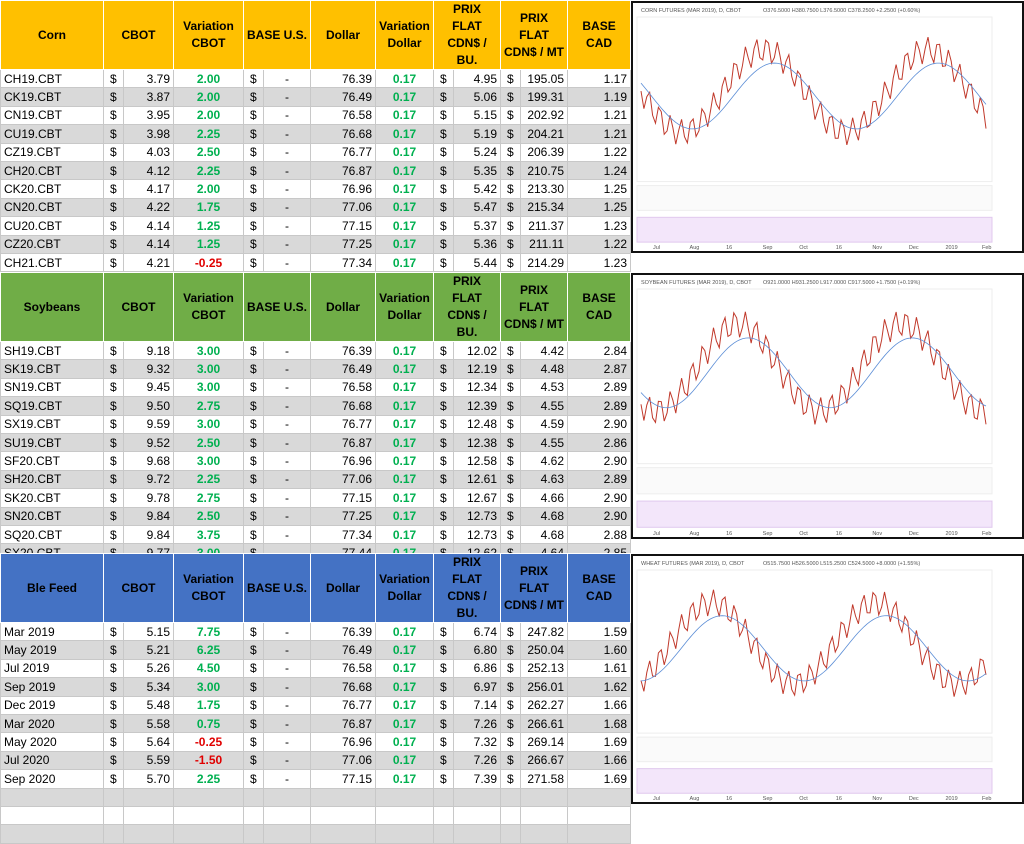  What do you see at coordinates (599, 534) in the screenshot?
I see `cell: 2.88` at bounding box center [599, 534].